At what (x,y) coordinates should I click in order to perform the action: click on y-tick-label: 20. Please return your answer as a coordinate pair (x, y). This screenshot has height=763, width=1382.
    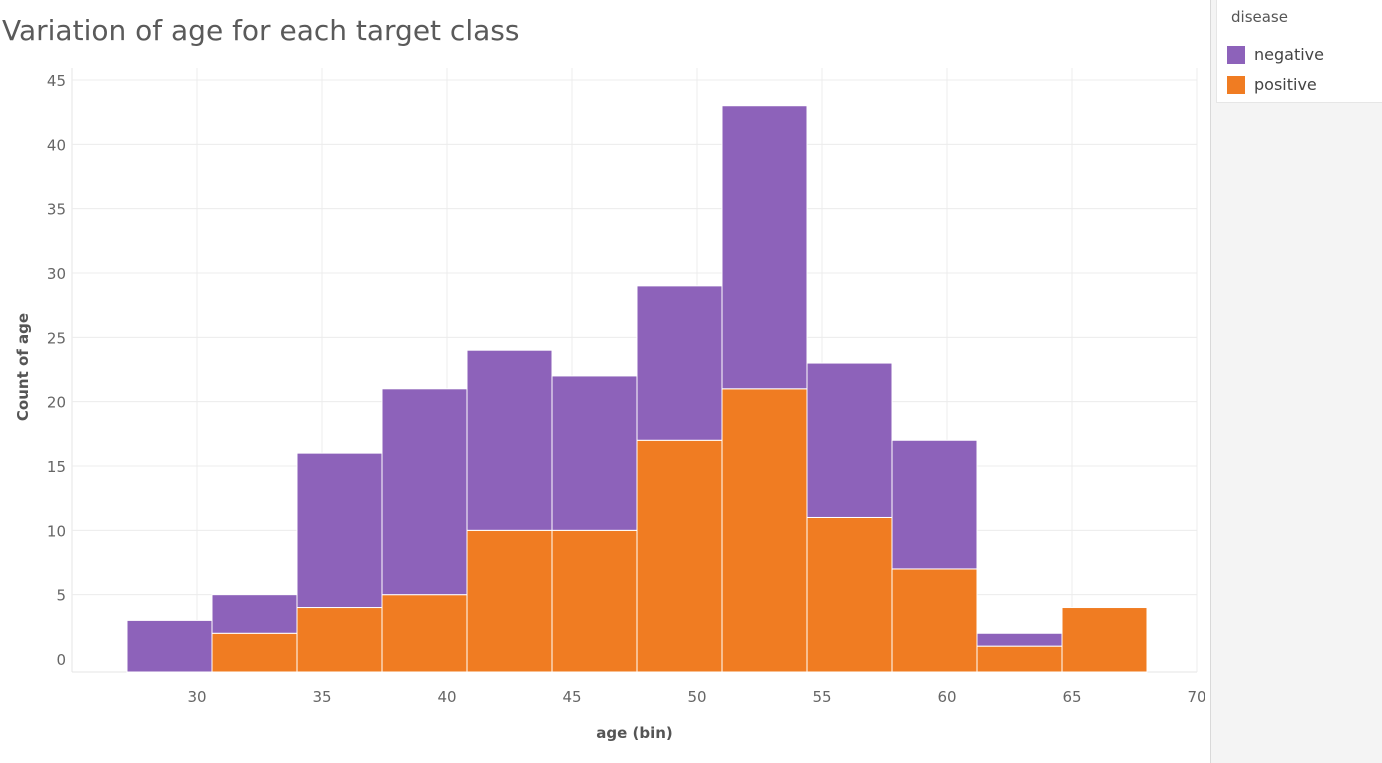
    Looking at the image, I should click on (56, 403).